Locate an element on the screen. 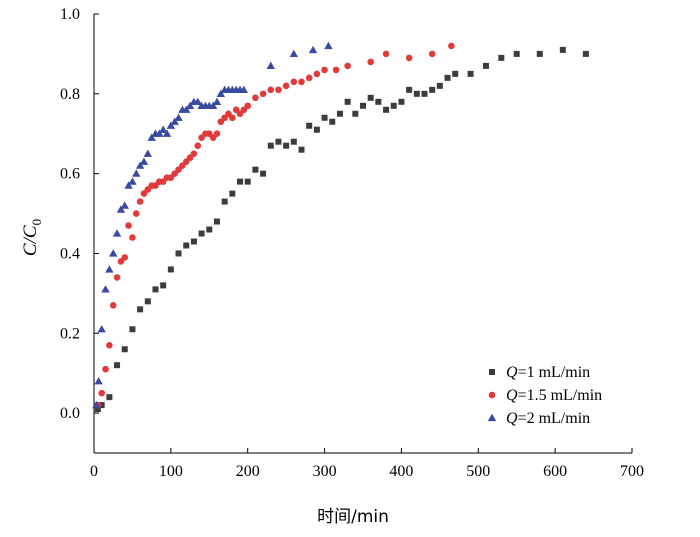 The width and height of the screenshot is (700, 537). y-tick-label: 0.2 is located at coordinates (70, 333).